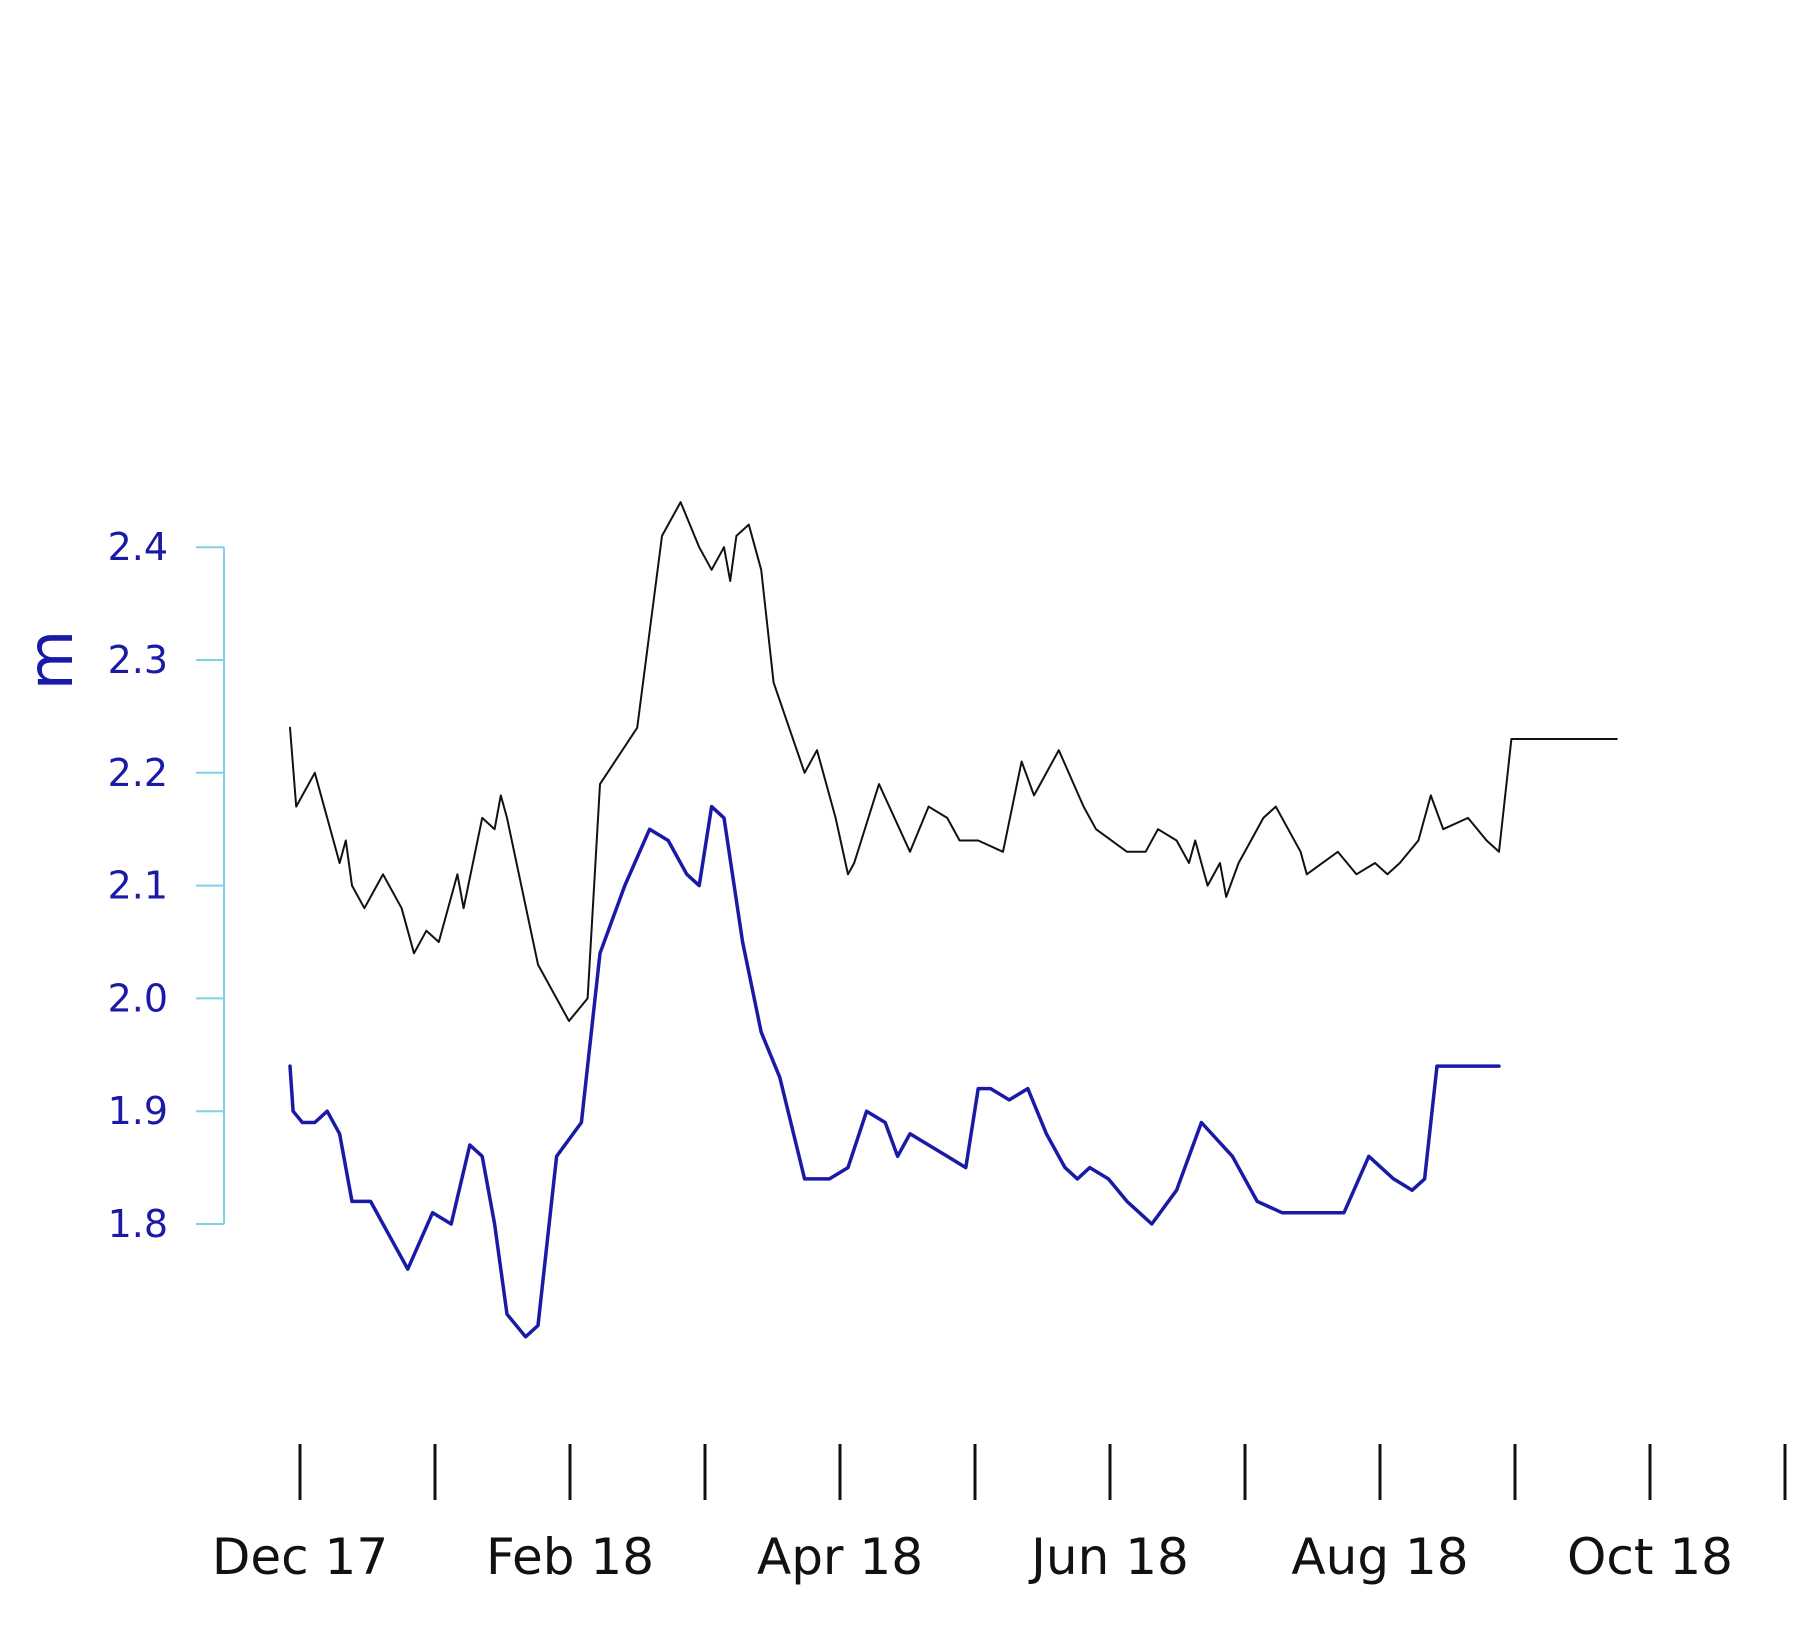 The width and height of the screenshot is (1820, 1632). I want to click on y-axis-ticks: 1.8 1.9 2.0 2.1 2.2 2.3 2.4, so click(166, 885).